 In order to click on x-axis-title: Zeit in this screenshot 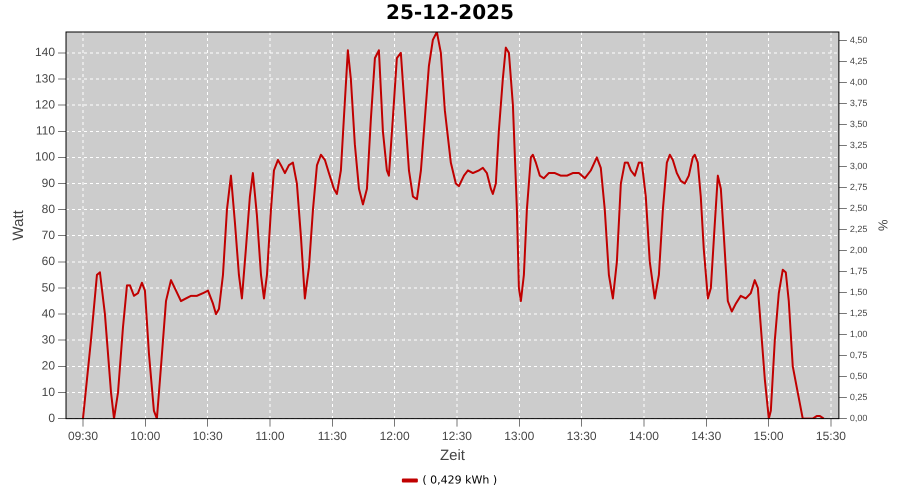, I will do `click(453, 455)`.